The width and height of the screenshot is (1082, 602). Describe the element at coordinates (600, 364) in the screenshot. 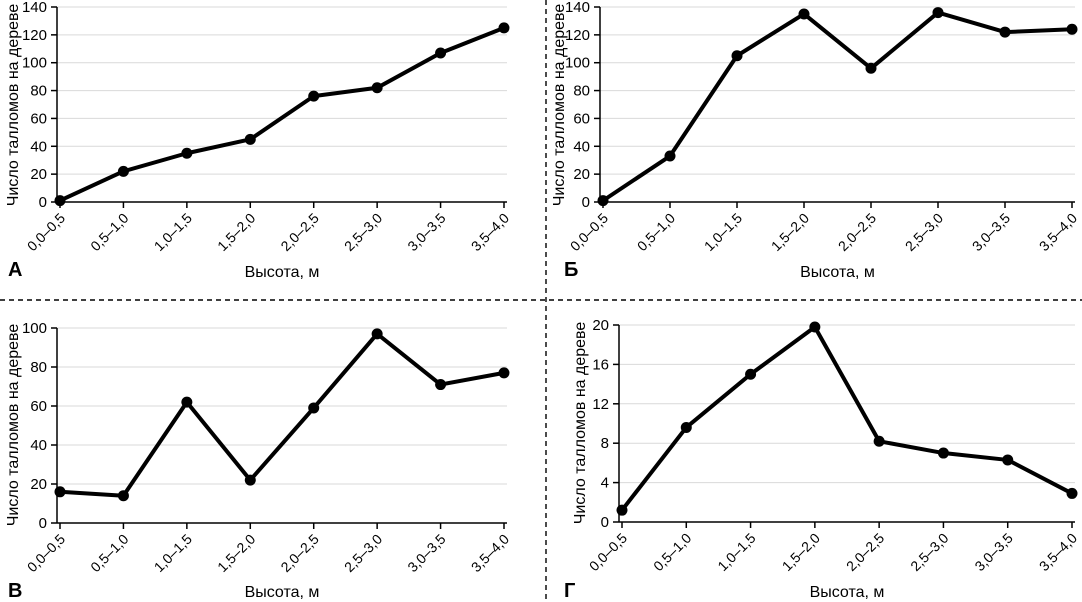

I see `svg-text: 16` at that location.